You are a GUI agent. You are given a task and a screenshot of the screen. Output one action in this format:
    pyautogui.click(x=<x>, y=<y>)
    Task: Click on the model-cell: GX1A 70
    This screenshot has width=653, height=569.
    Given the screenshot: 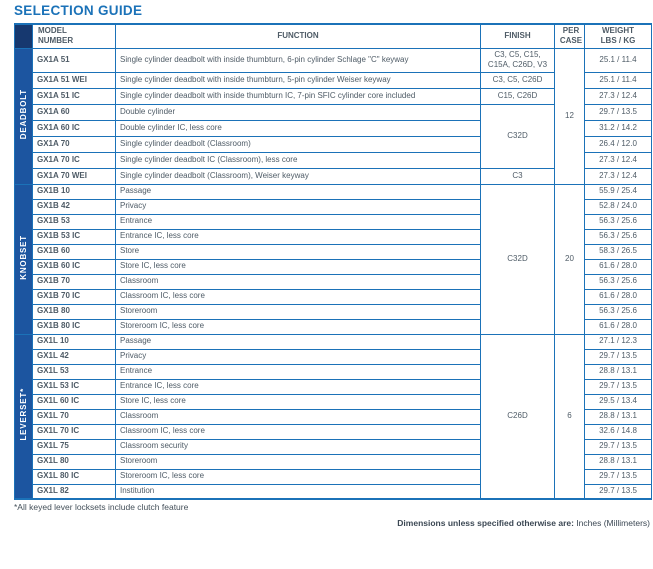 What is the action you would take?
    pyautogui.click(x=74, y=144)
    